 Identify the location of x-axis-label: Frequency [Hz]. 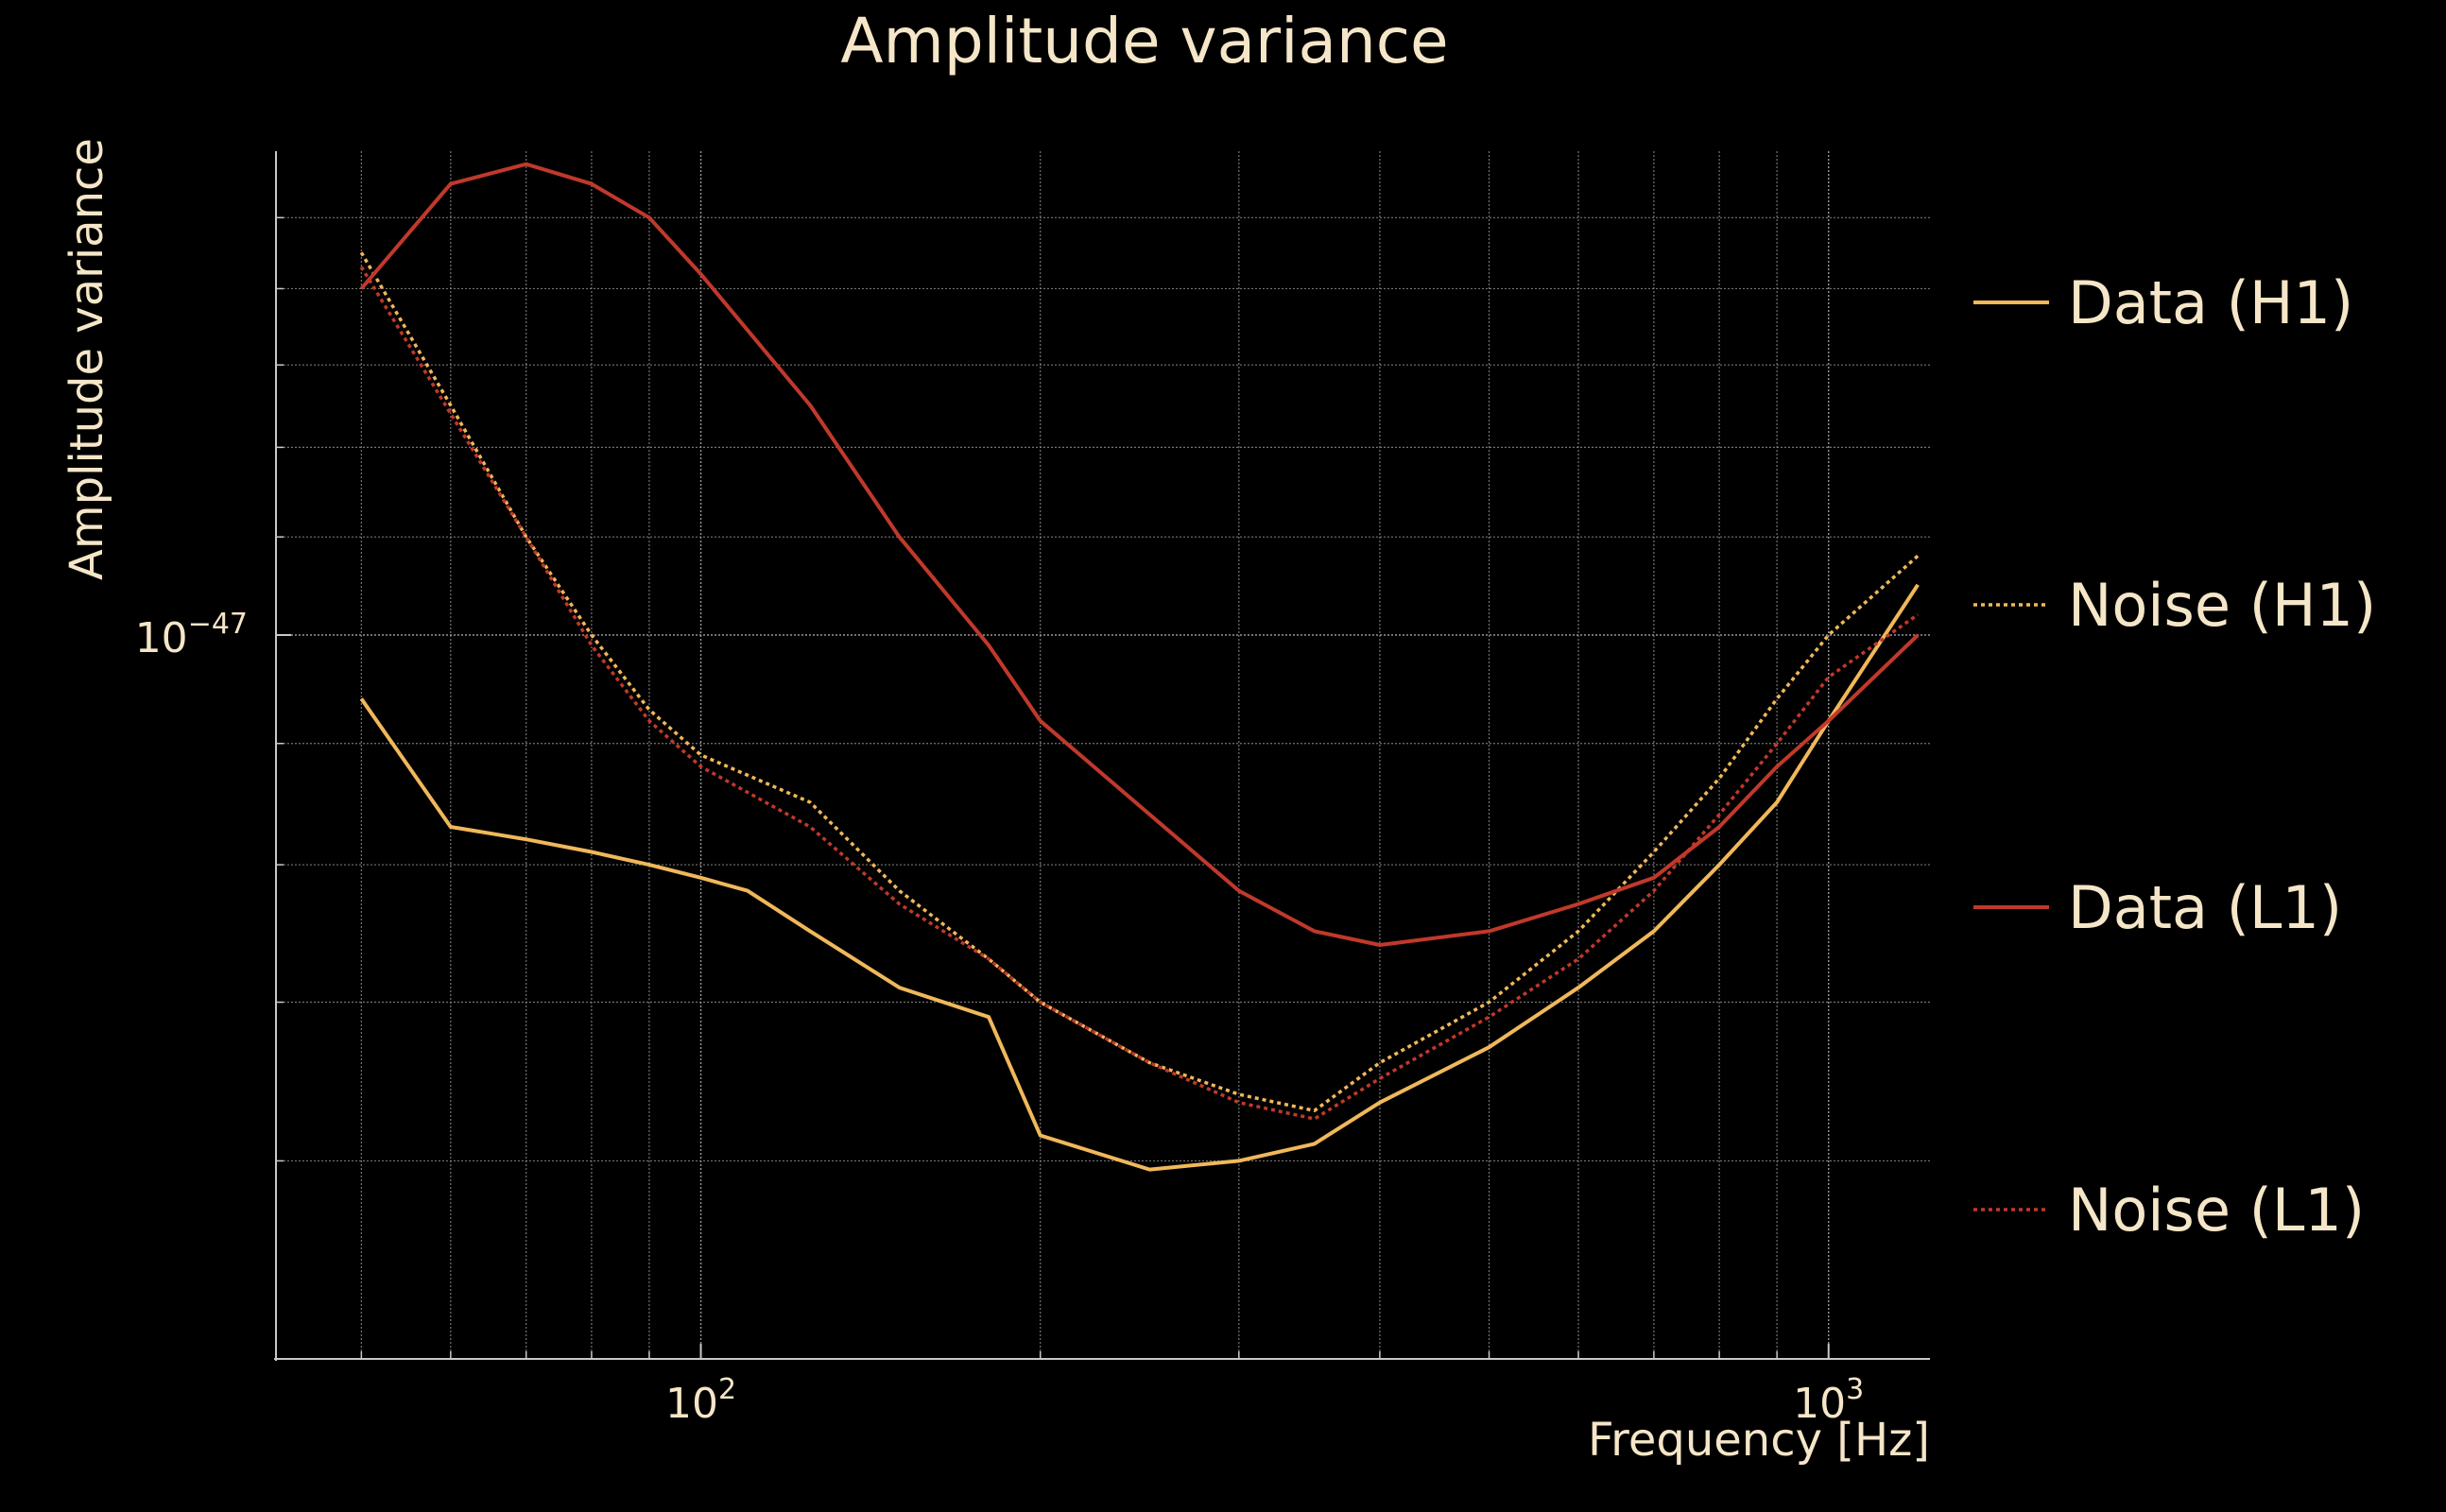
(1759, 1440).